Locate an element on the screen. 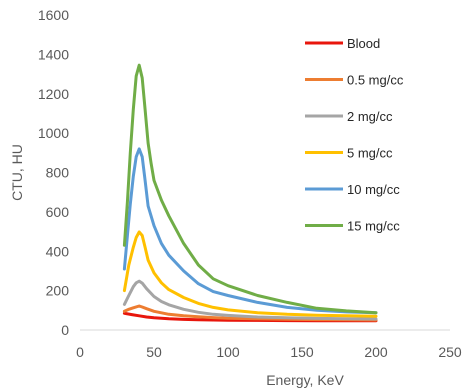 The width and height of the screenshot is (465, 392). legend-label: 5 mg/cc is located at coordinates (370, 153).